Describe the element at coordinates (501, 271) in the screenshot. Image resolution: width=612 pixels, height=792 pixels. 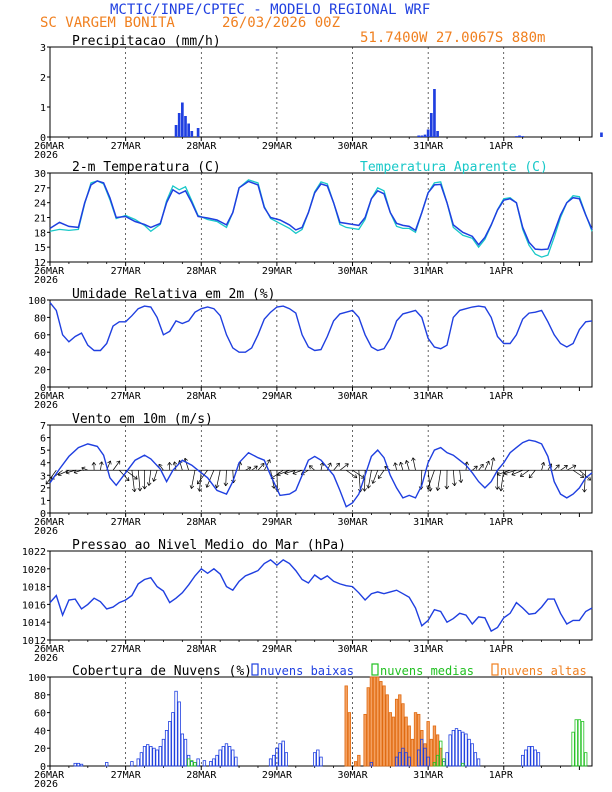
I see `x-tick-label: 1APR` at that location.